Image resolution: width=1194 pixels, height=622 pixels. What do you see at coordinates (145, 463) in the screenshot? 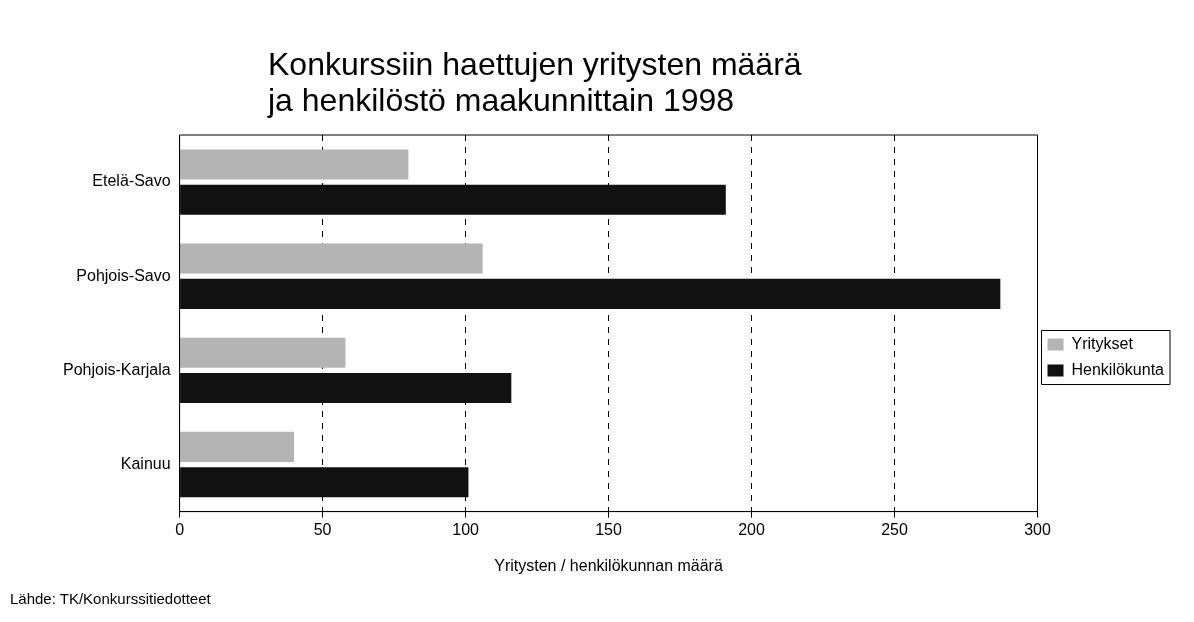
I see `y-tick-label: Kainuu` at bounding box center [145, 463].